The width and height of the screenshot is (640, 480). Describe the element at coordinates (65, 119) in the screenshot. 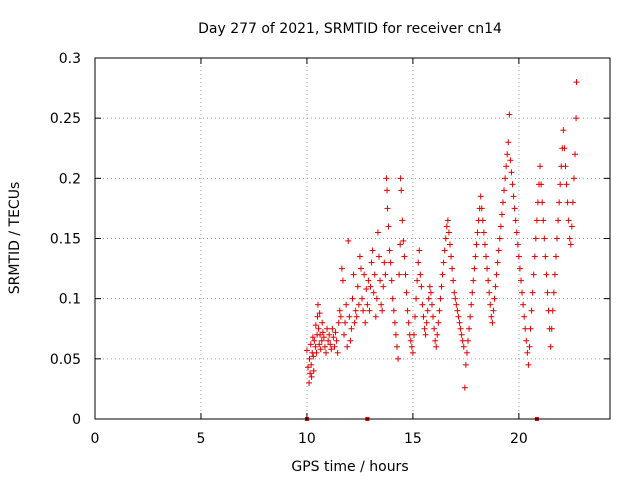

I see `y-tick-label: 0.25` at that location.